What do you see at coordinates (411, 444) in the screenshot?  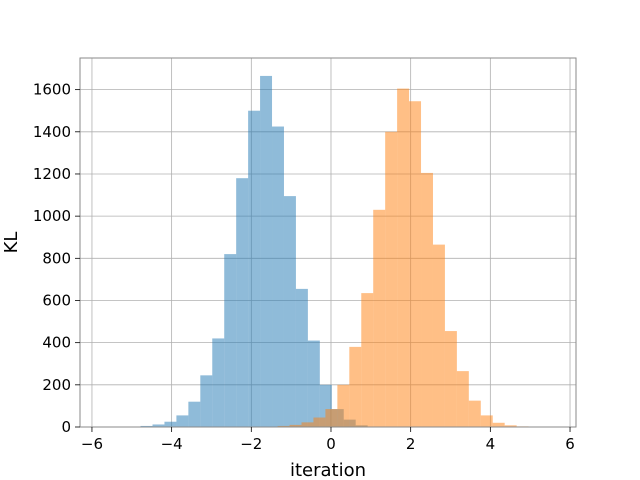 I see `x-tick-label: 2` at bounding box center [411, 444].